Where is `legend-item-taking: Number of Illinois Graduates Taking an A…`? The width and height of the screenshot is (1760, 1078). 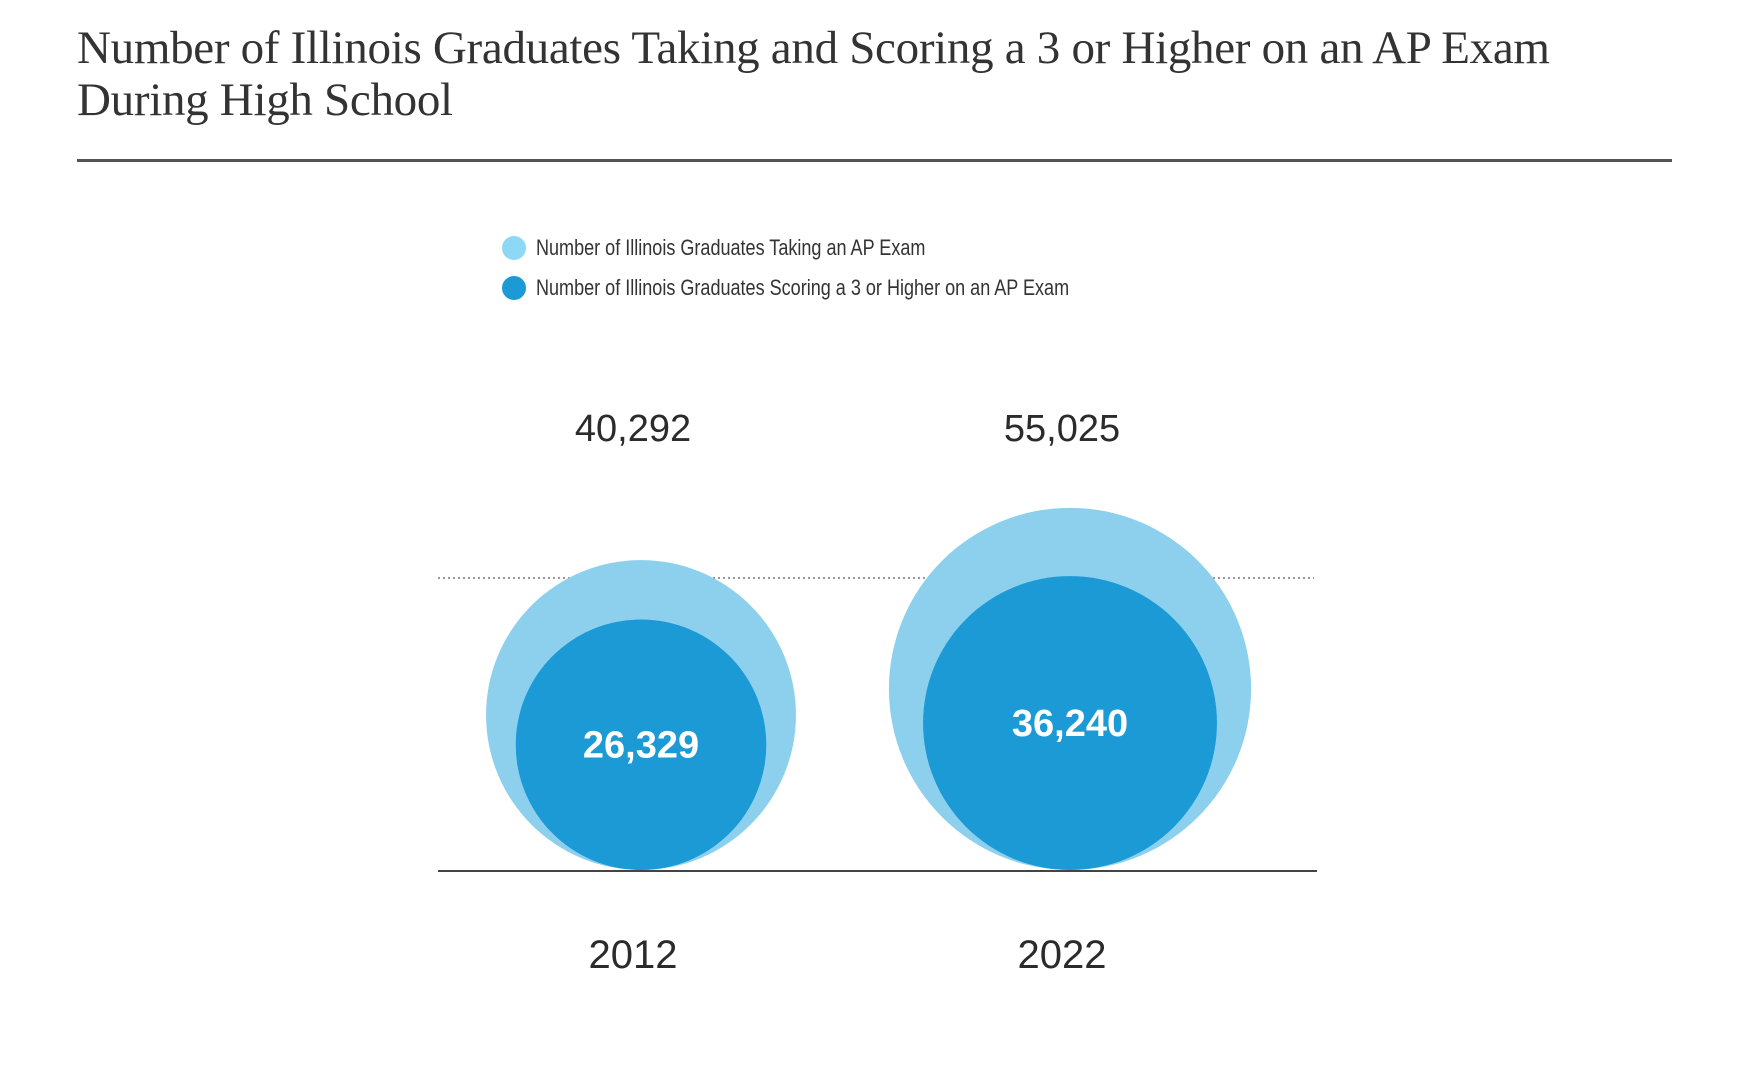
legend-item-taking: Number of Illinois Graduates Taking an A… is located at coordinates (844, 248).